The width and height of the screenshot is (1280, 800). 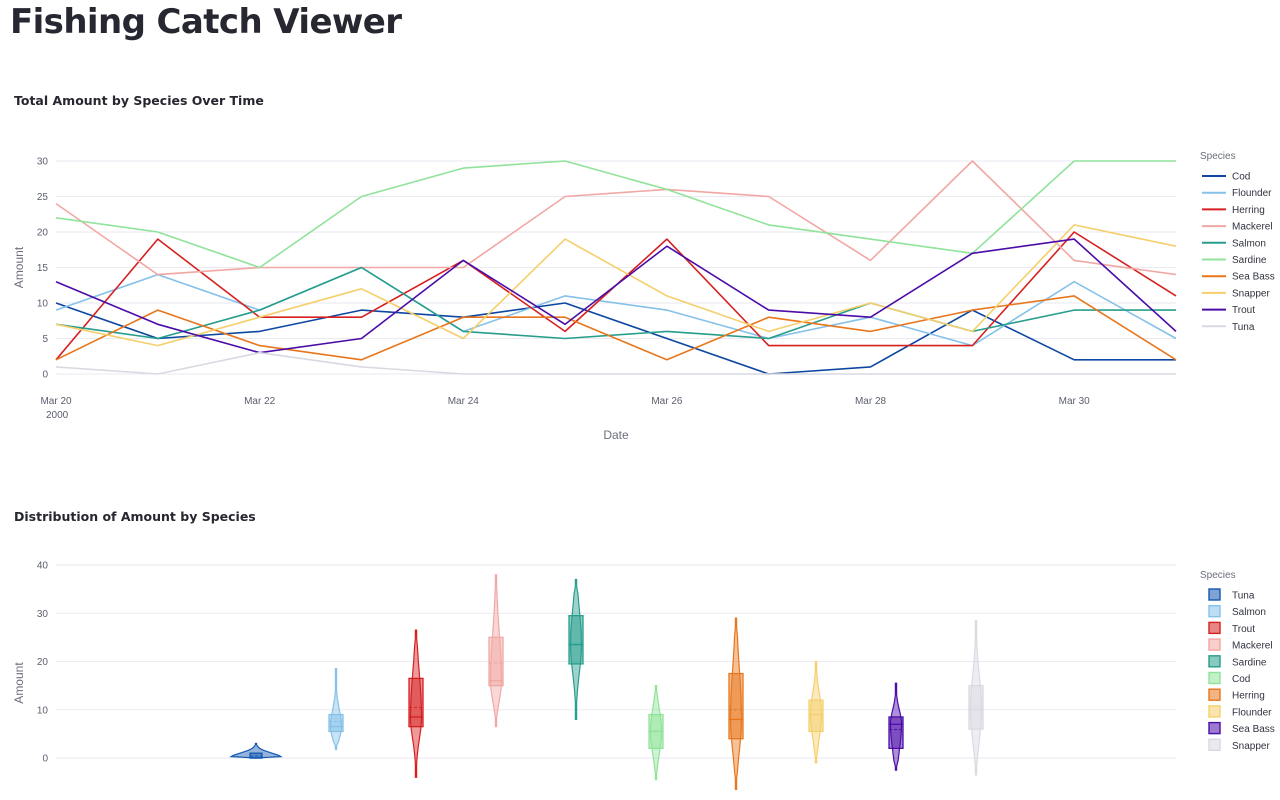 I want to click on series-line-salmon, so click(x=615, y=303).